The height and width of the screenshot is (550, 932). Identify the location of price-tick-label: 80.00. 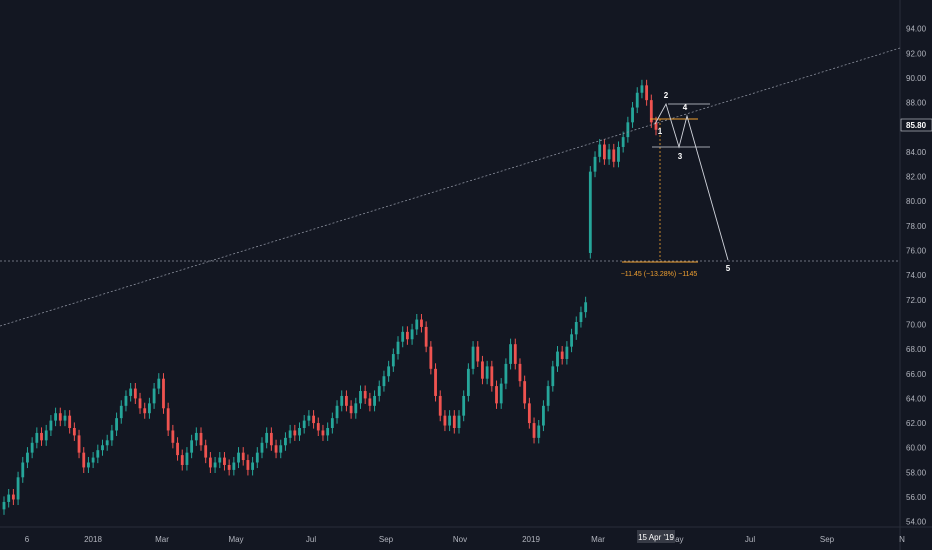
(916, 201).